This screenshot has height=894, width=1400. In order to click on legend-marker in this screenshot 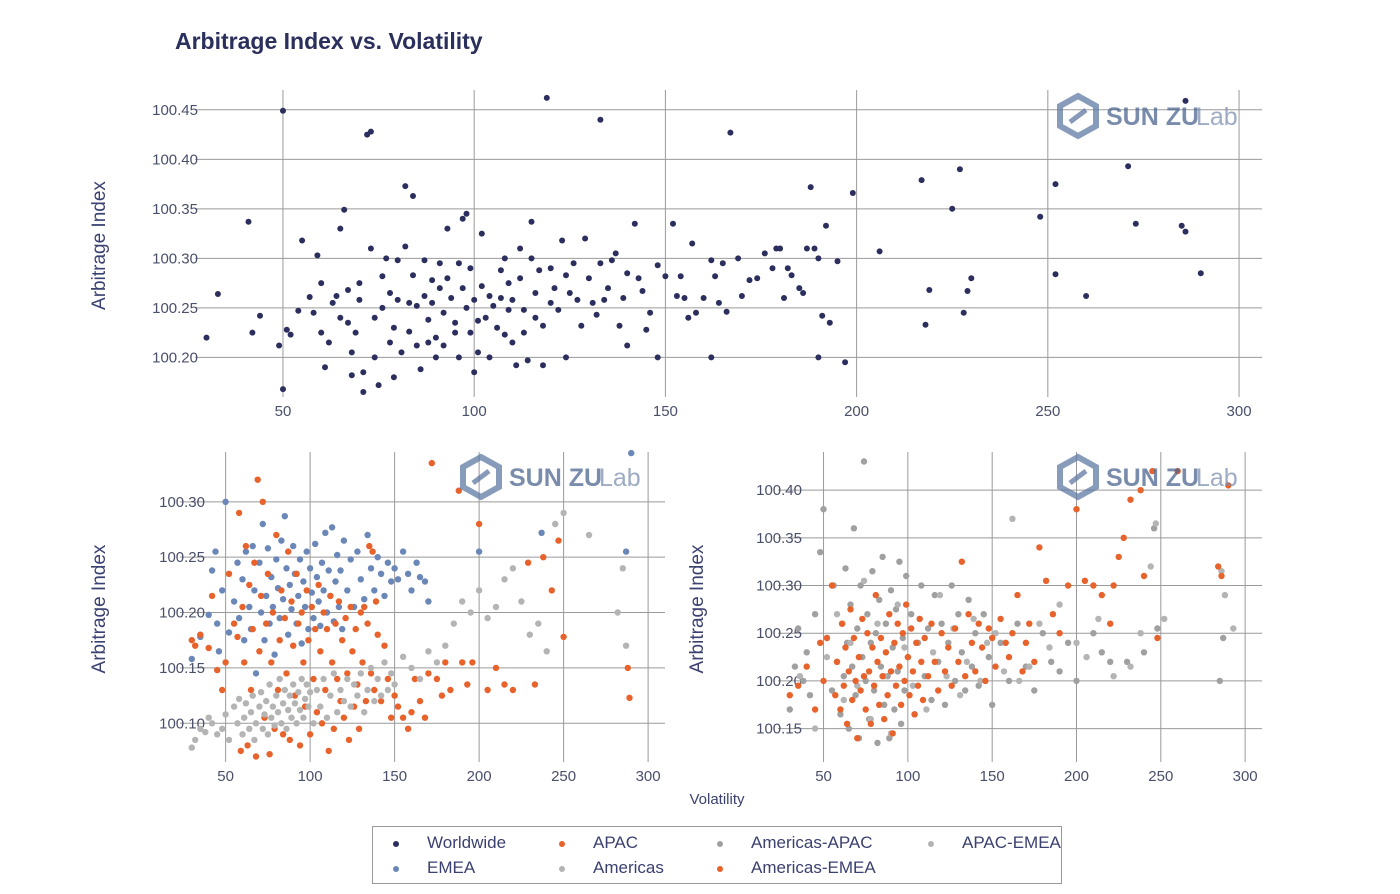, I will do `click(720, 844)`.